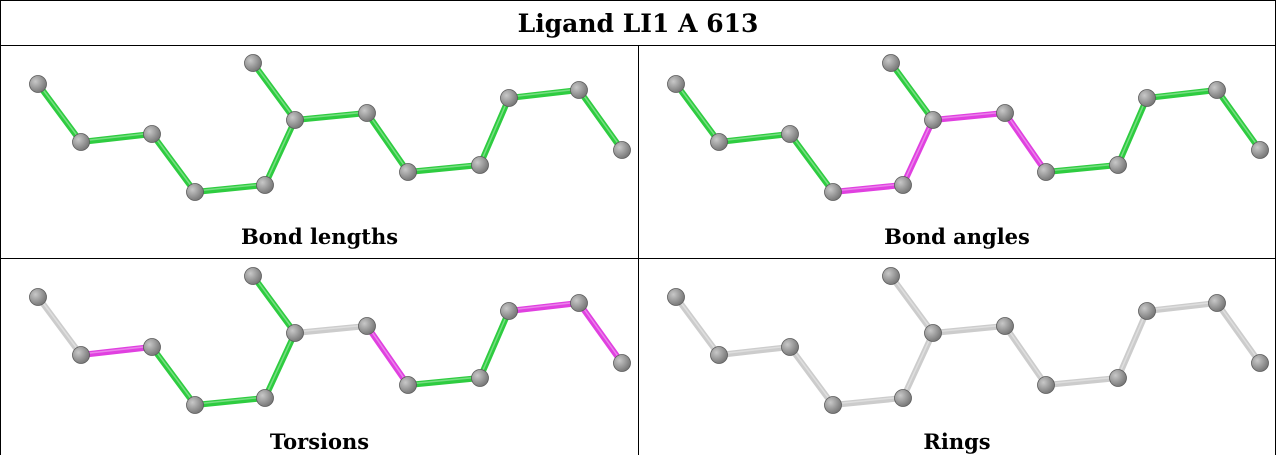 This screenshot has height=455, width=1276. I want to click on panel-label: Rings, so click(957, 441).